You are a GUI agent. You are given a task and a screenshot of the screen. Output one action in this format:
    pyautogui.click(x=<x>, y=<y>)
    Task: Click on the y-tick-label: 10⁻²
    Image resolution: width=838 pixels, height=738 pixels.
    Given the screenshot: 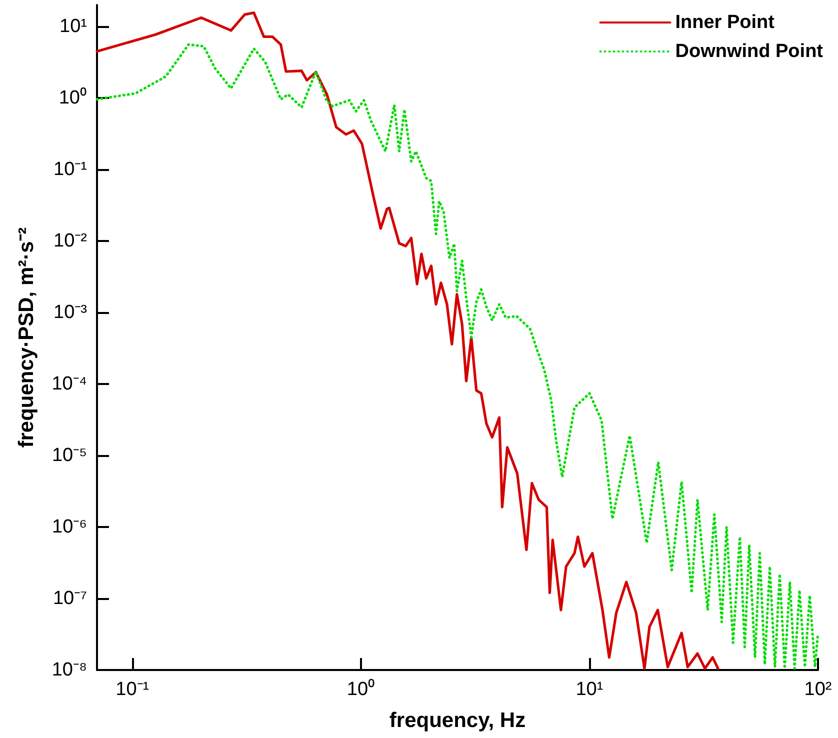 What is the action you would take?
    pyautogui.click(x=70, y=241)
    